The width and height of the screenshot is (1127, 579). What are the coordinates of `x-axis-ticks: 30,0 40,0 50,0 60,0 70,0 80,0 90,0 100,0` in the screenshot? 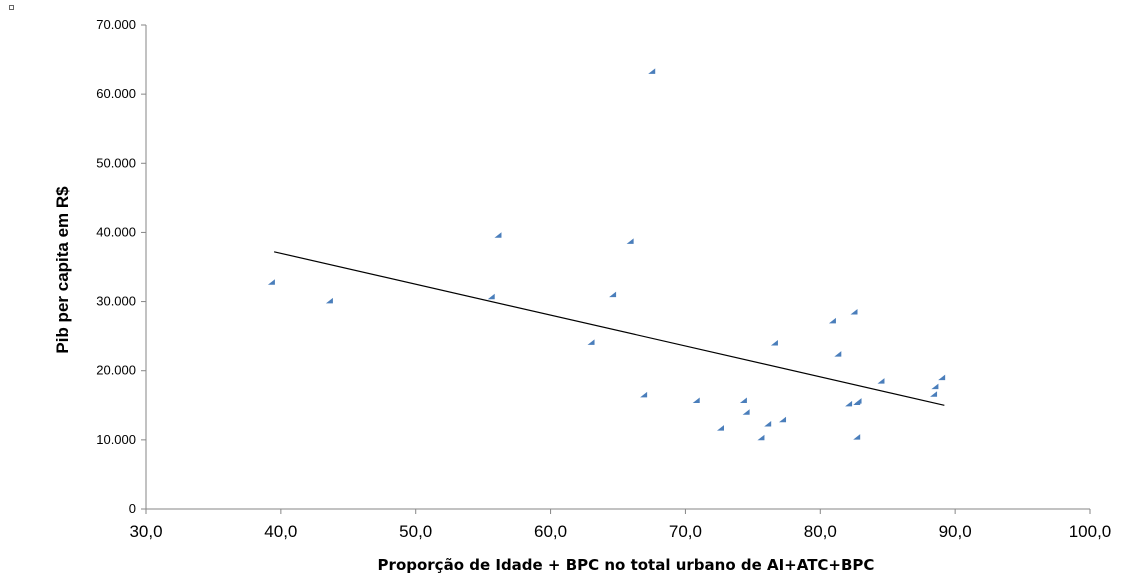 It's located at (620, 525).